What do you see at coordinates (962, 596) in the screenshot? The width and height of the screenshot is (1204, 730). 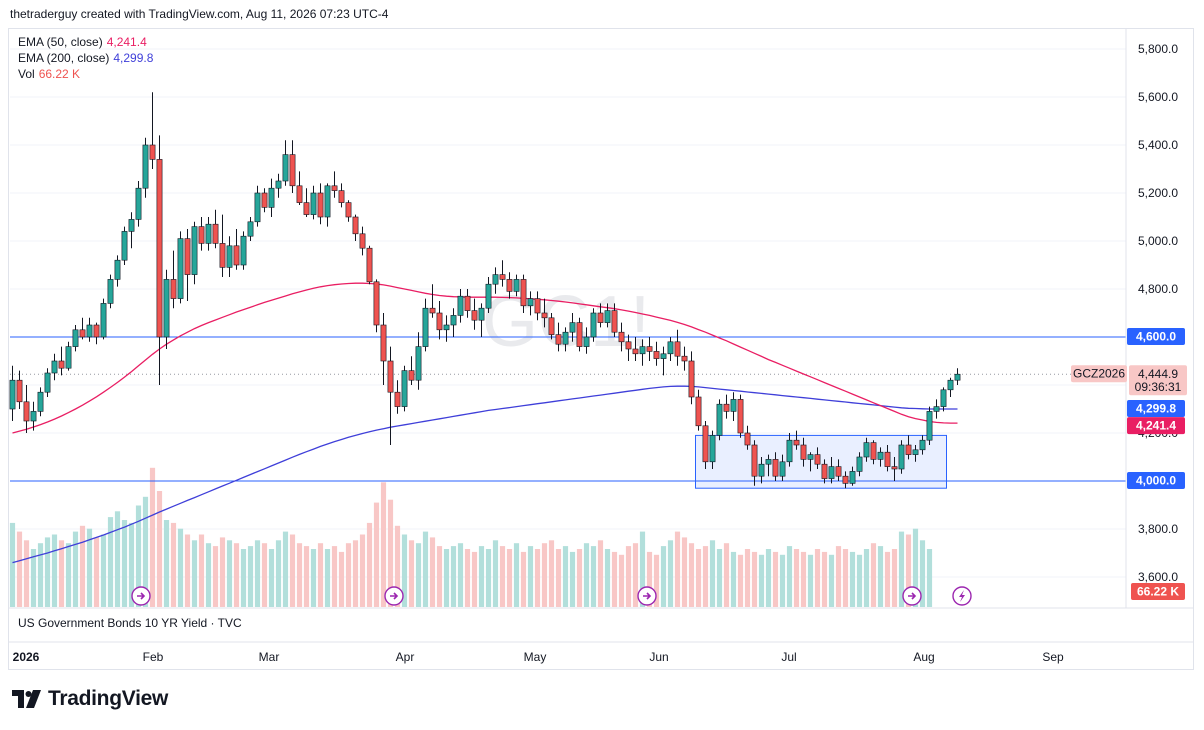 I see `lightning-icon` at bounding box center [962, 596].